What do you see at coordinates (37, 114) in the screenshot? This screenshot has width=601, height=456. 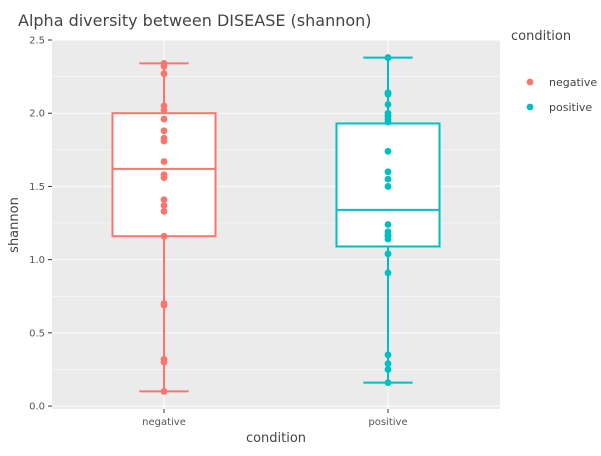 I see `y-tick-label: 2.0` at bounding box center [37, 114].